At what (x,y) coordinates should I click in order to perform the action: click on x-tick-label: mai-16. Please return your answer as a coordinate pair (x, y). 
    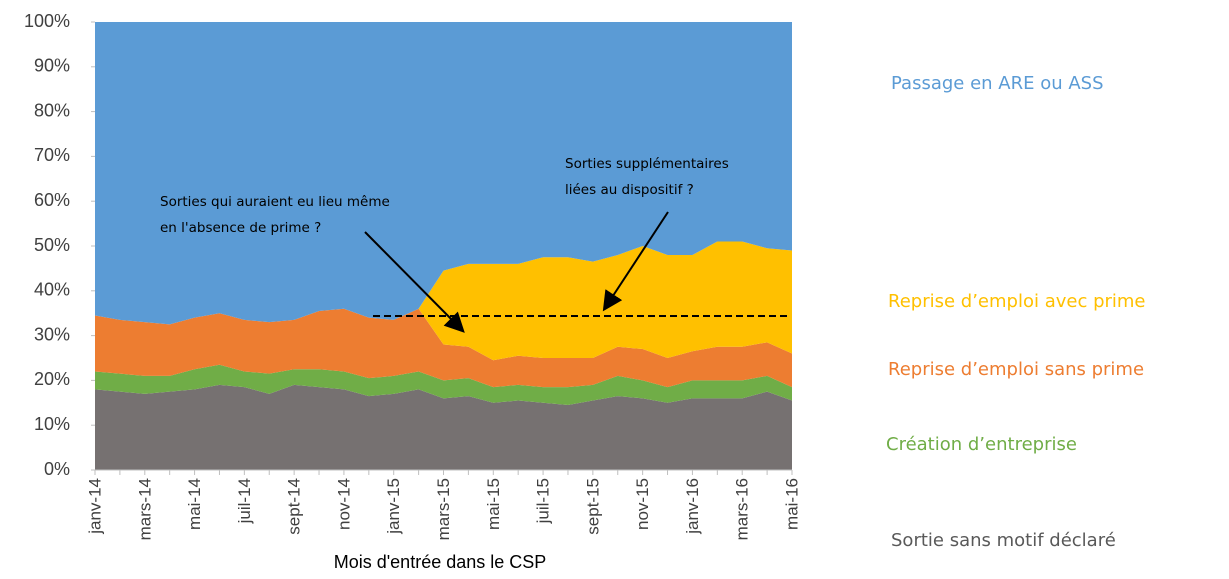
    Looking at the image, I should click on (791, 504).